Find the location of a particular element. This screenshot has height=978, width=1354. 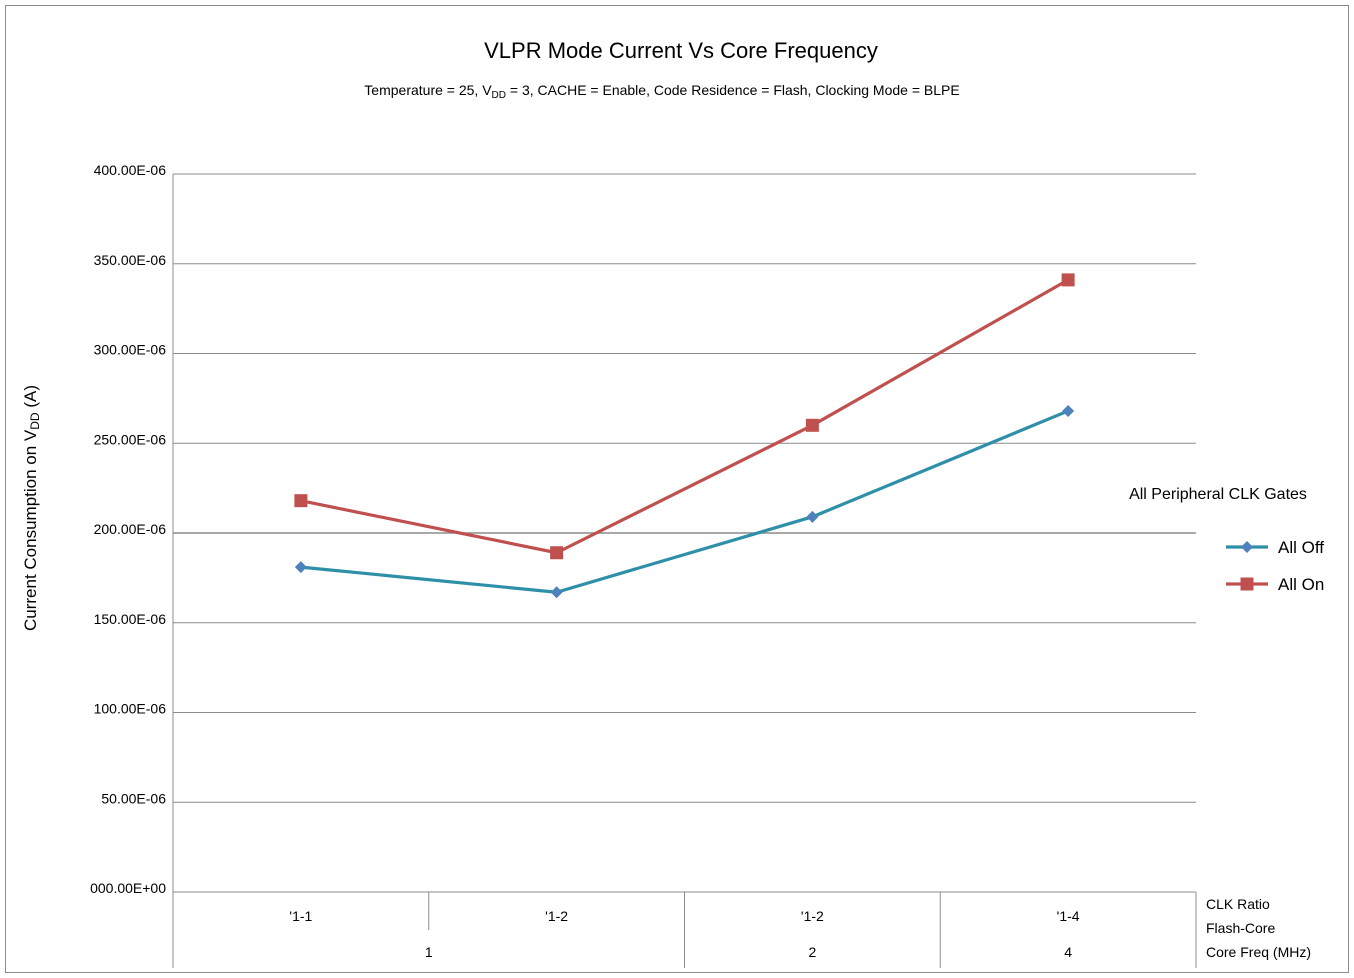

axis-level-label-core-freq: Core Freq (MHz) is located at coordinates (1258, 952).